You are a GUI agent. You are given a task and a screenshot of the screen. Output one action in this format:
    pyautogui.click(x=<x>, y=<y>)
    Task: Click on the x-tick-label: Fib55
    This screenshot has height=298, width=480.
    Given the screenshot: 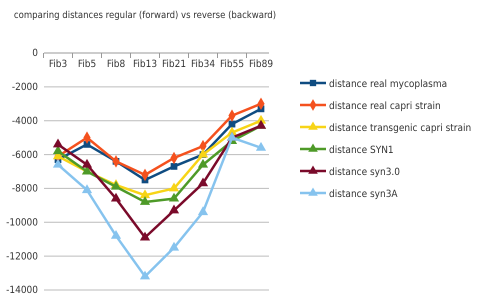 What is the action you would take?
    pyautogui.click(x=232, y=64)
    